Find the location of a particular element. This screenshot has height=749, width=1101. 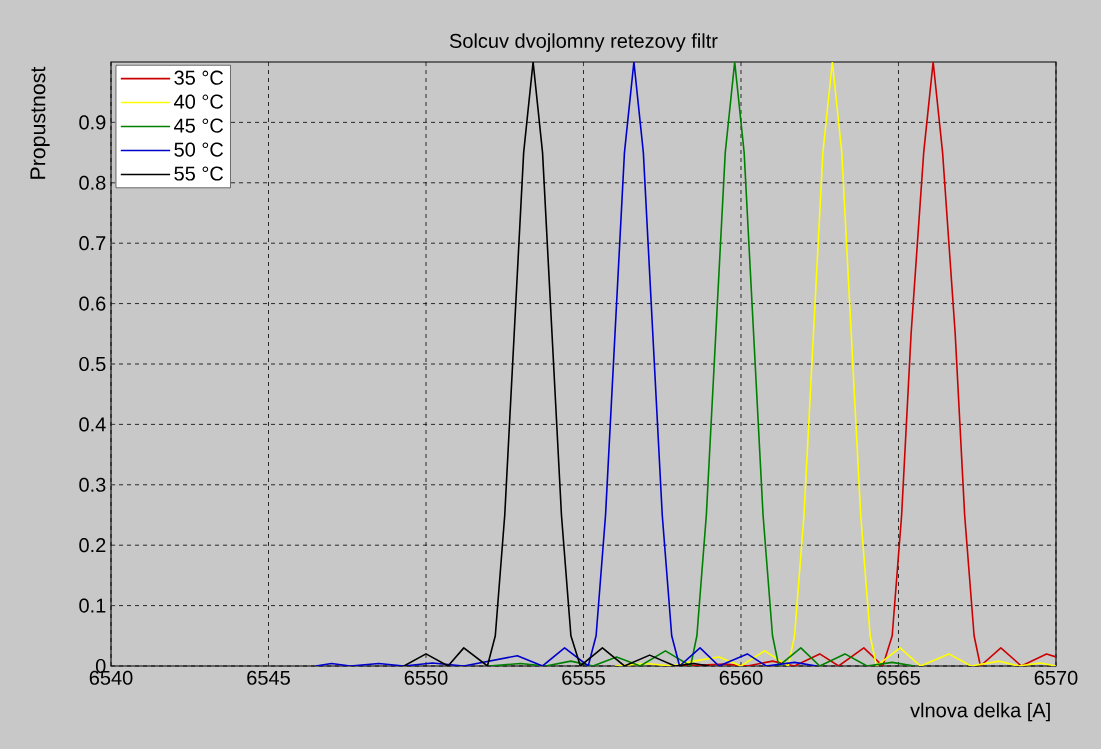

x-tick-label: 6560 is located at coordinates (741, 677).